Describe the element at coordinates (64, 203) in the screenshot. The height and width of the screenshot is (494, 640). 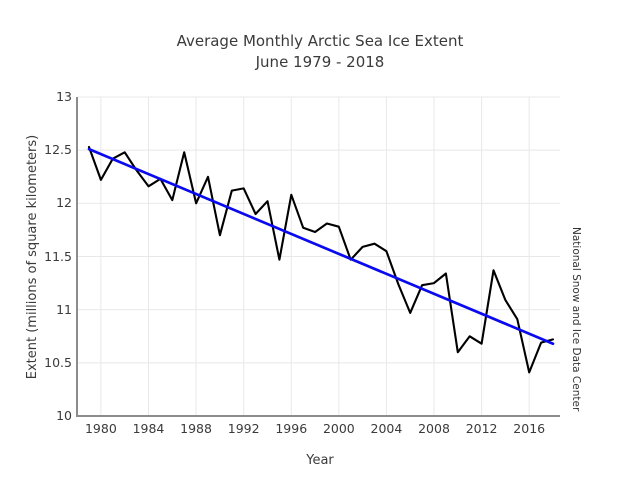
I see `y-tick-label-12: 12` at that location.